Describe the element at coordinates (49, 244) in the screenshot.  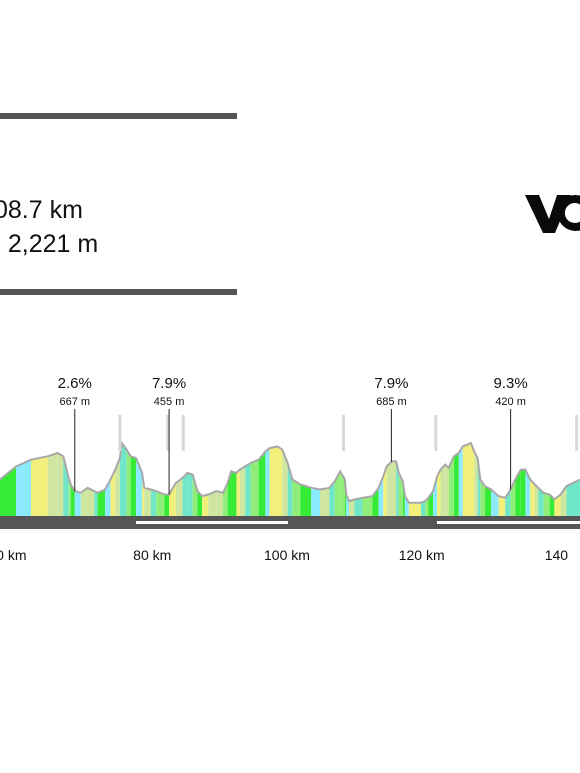
I see `elevation-stat: : 2,221 m` at that location.